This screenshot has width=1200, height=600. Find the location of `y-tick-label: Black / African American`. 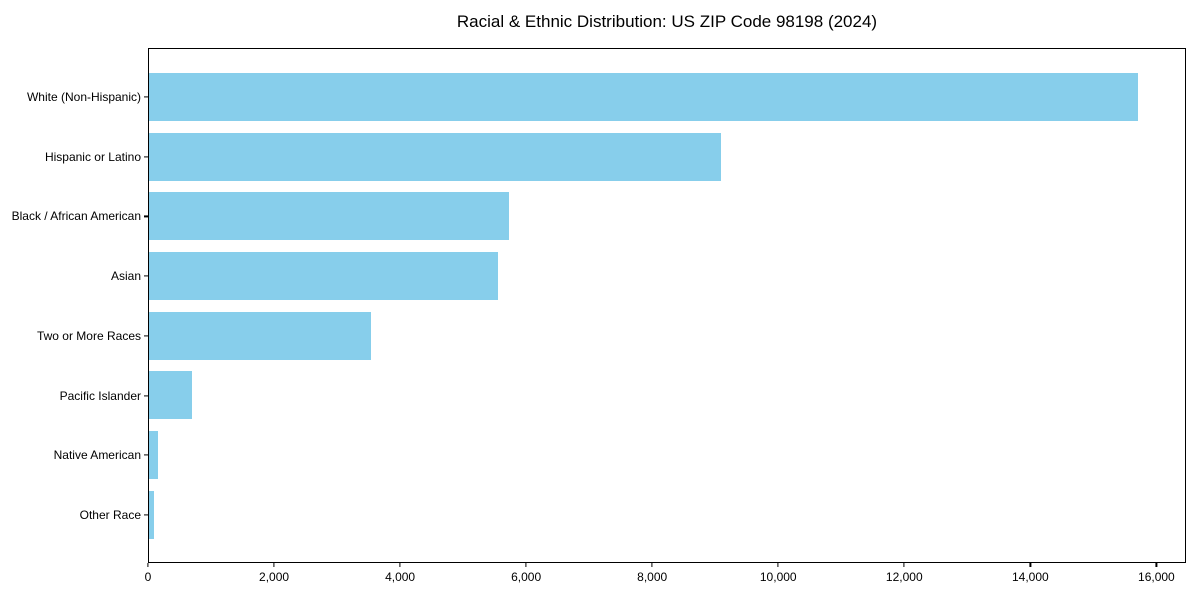

y-tick-label: Black / African American is located at coordinates (76, 216).